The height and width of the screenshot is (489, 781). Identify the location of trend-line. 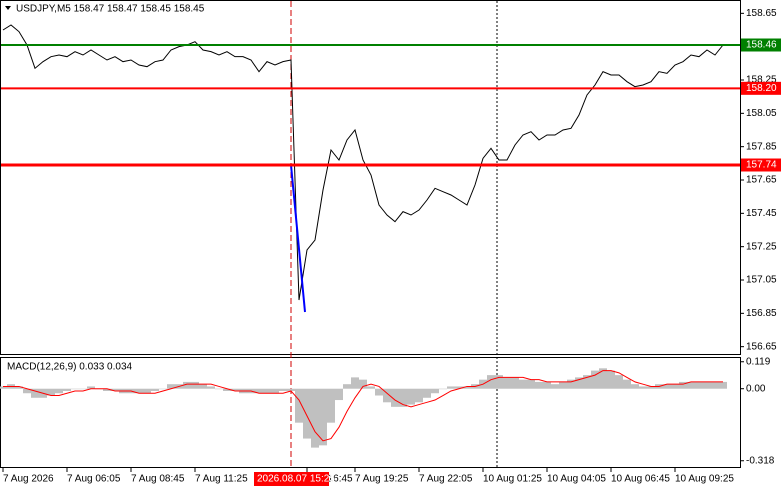
(298, 238).